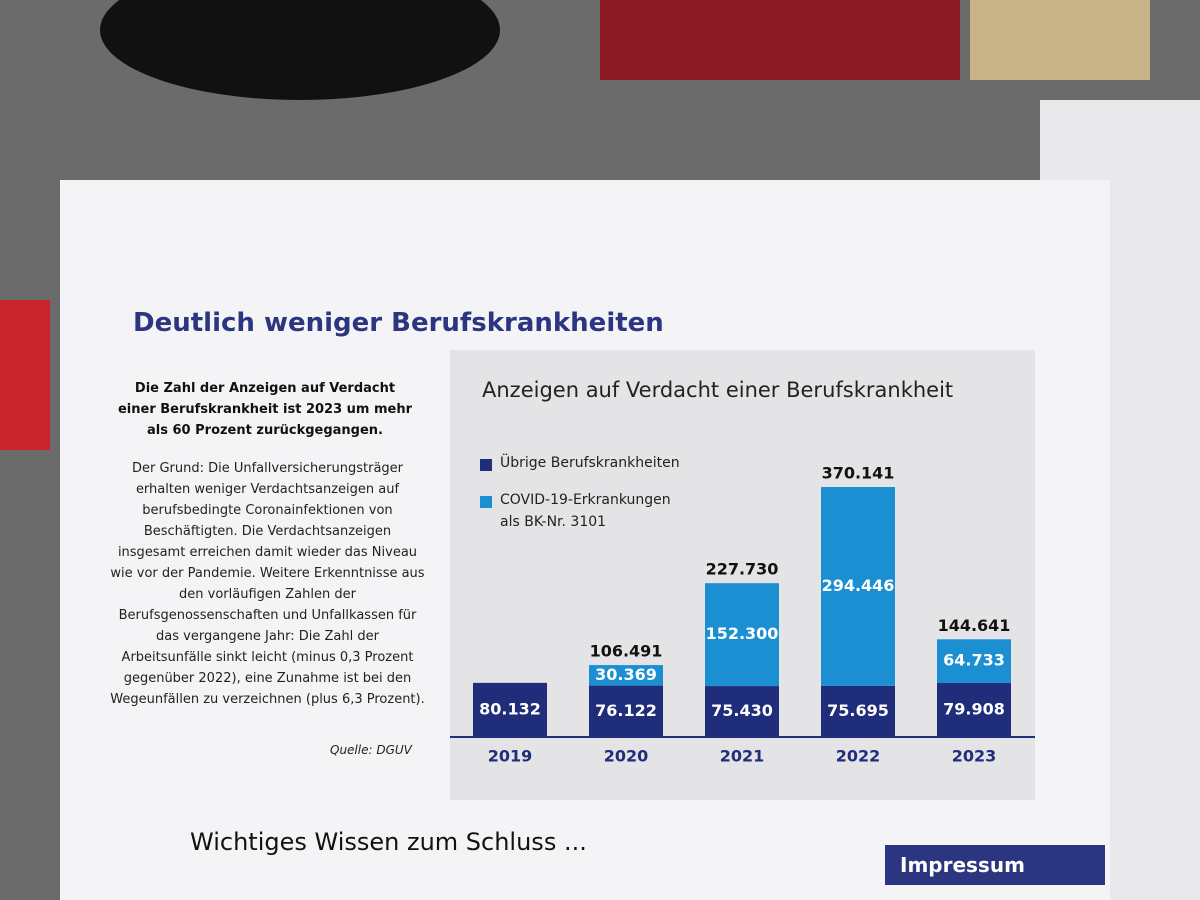 Image resolution: width=1200 pixels, height=900 pixels. I want to click on legend-label: Übrige Berufskrankheiten, so click(590, 463).